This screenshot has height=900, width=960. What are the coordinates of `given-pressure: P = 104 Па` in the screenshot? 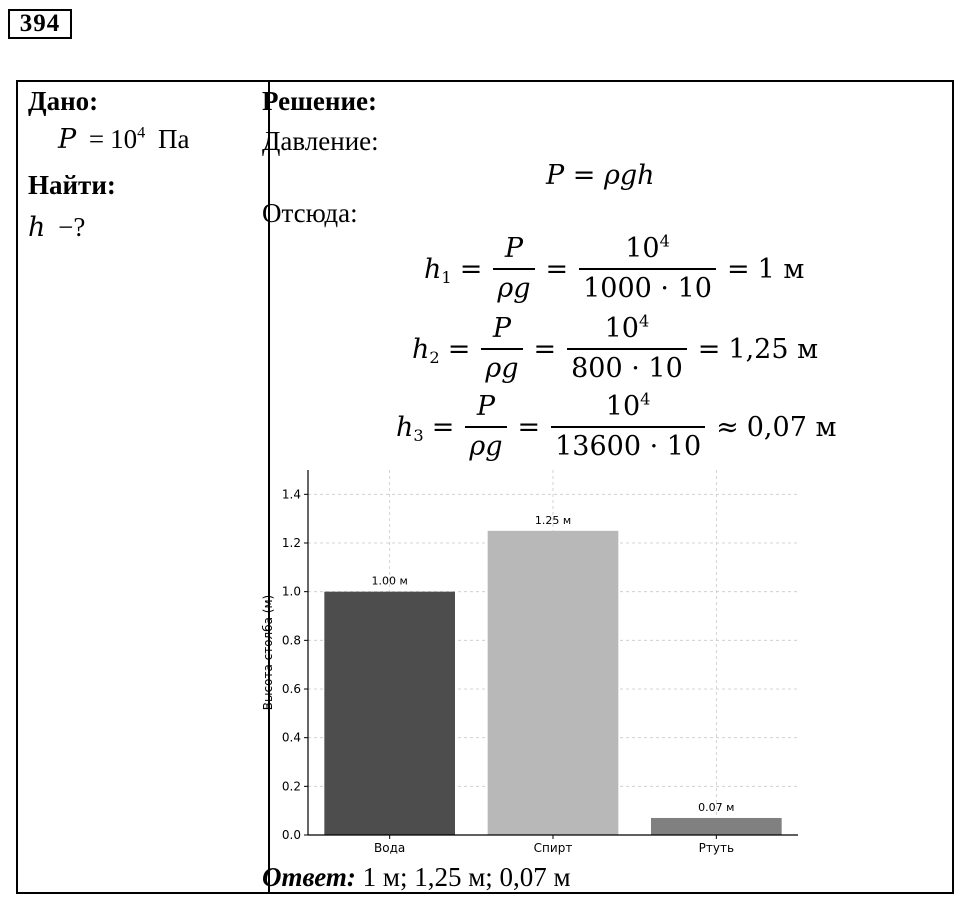 It's located at (123, 139).